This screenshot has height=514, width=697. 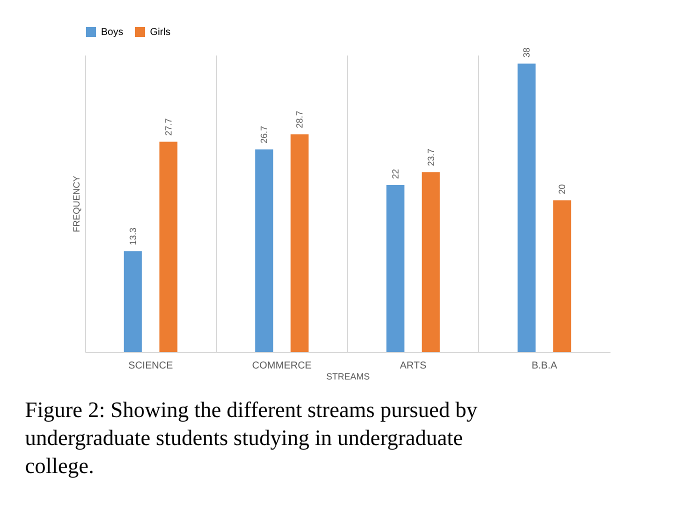 What do you see at coordinates (151, 366) in the screenshot?
I see `x-tick-label: SCIENCE` at bounding box center [151, 366].